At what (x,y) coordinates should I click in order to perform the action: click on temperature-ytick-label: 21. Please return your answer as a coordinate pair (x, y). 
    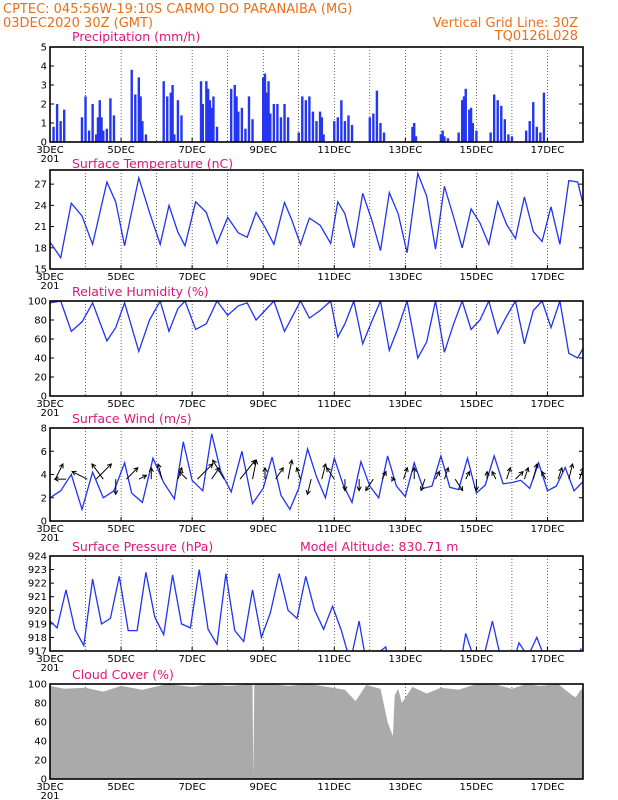
    Looking at the image, I should click on (40, 227).